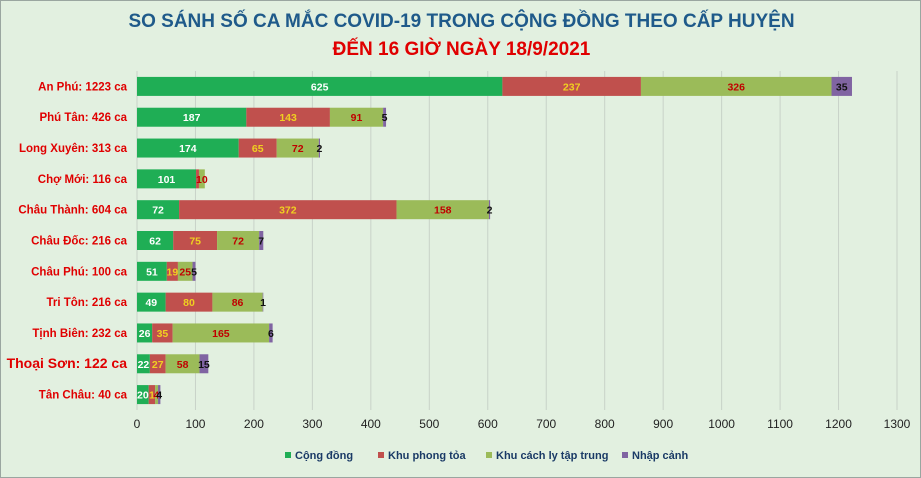 The height and width of the screenshot is (478, 921). I want to click on category-label: Tri Tôn: 216 ca, so click(86, 303).